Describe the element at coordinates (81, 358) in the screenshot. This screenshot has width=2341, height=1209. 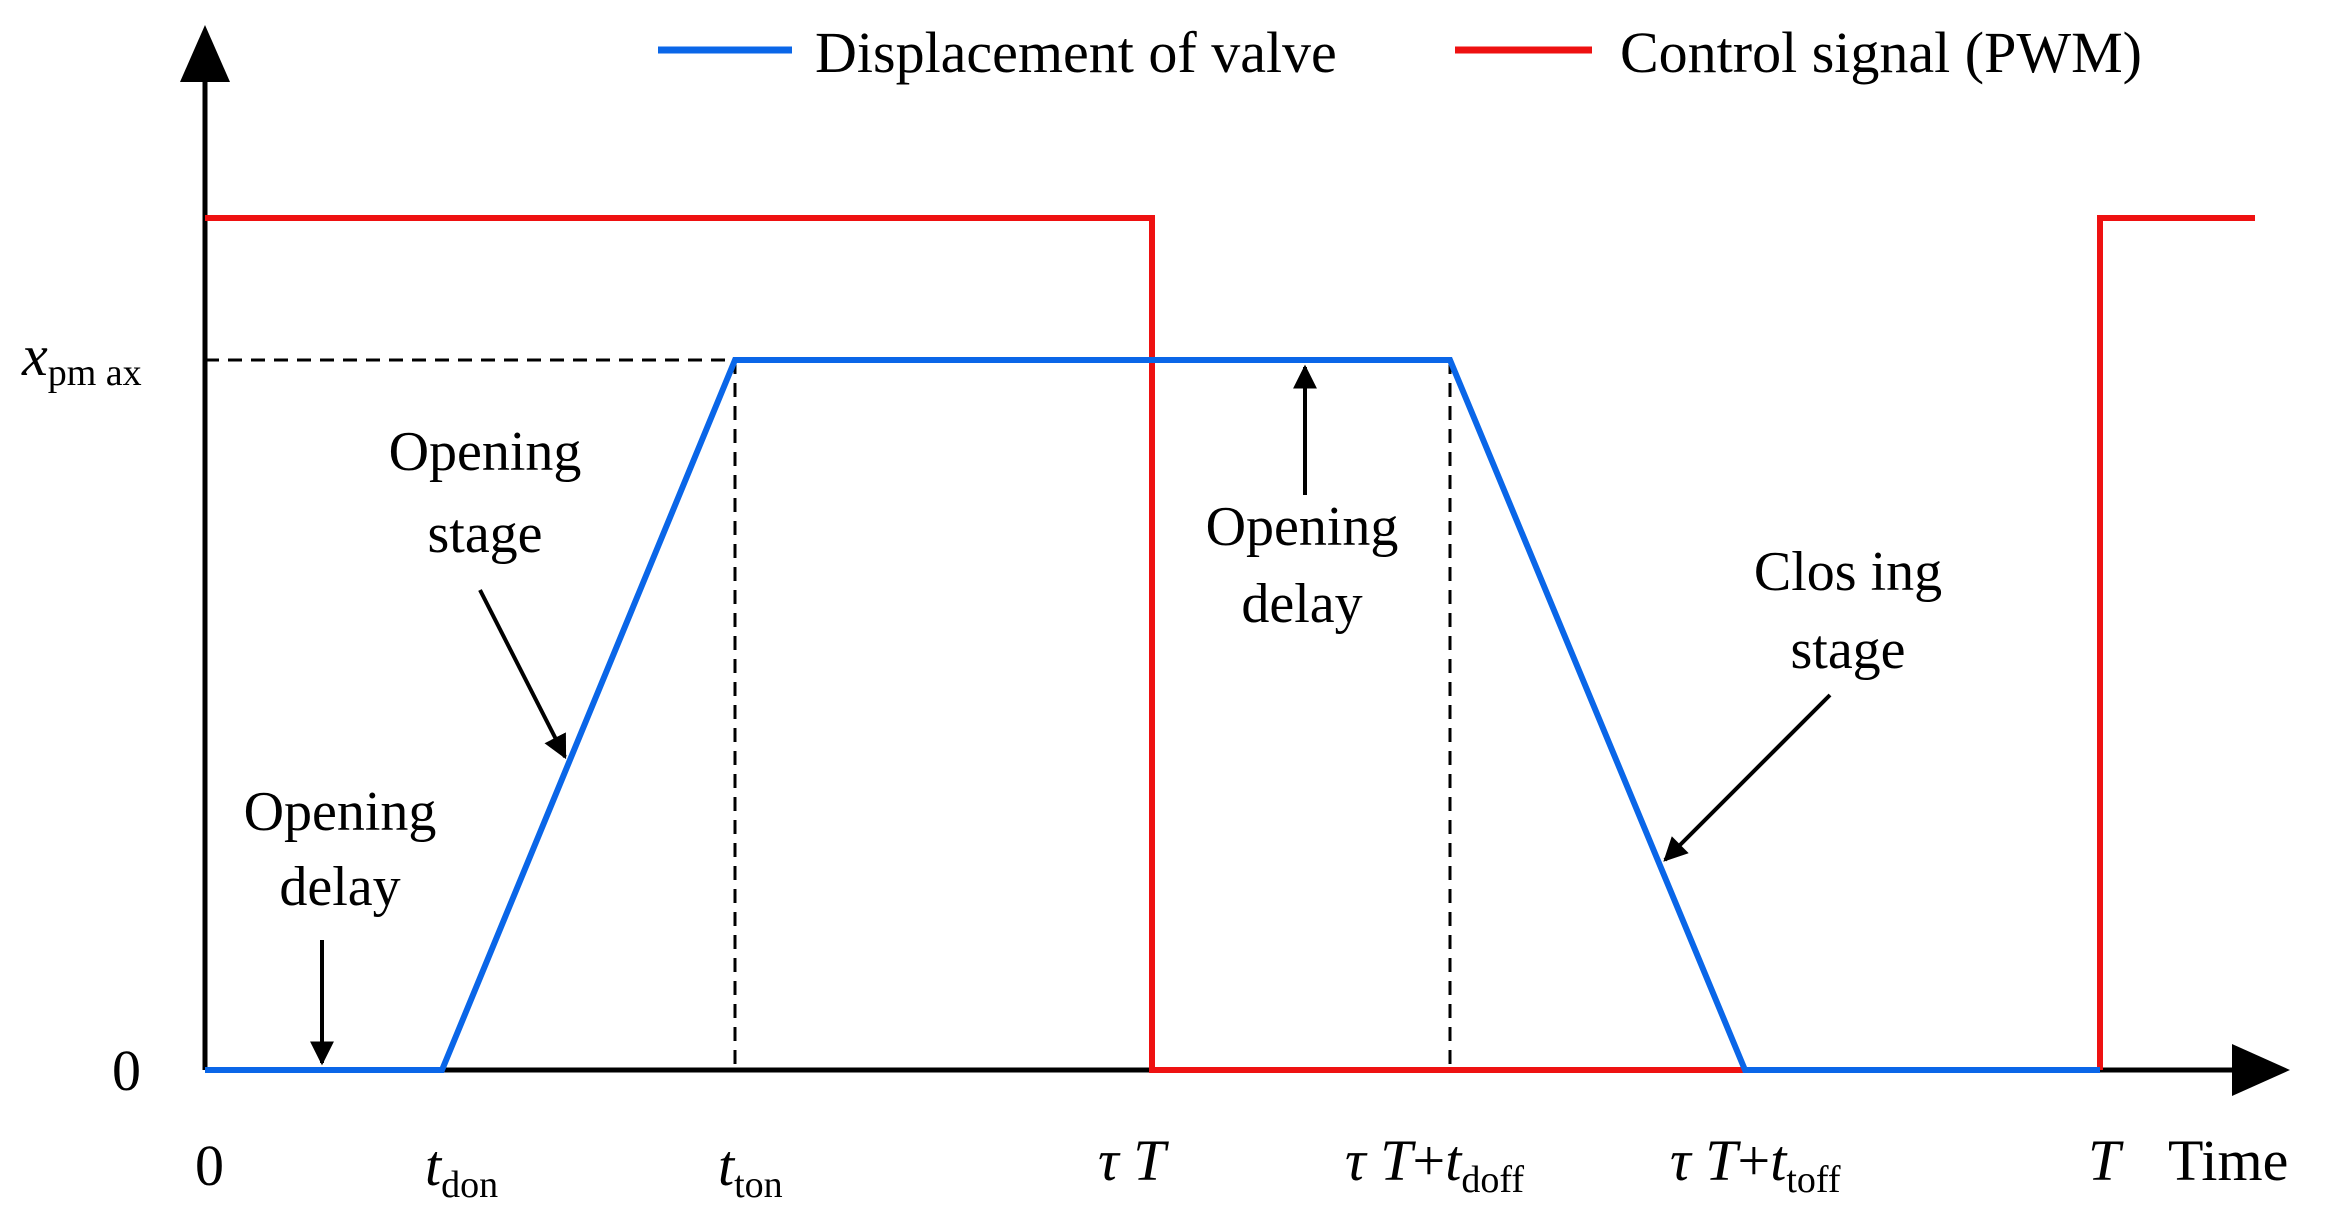
I see `y-max-label: xpm ax` at that location.